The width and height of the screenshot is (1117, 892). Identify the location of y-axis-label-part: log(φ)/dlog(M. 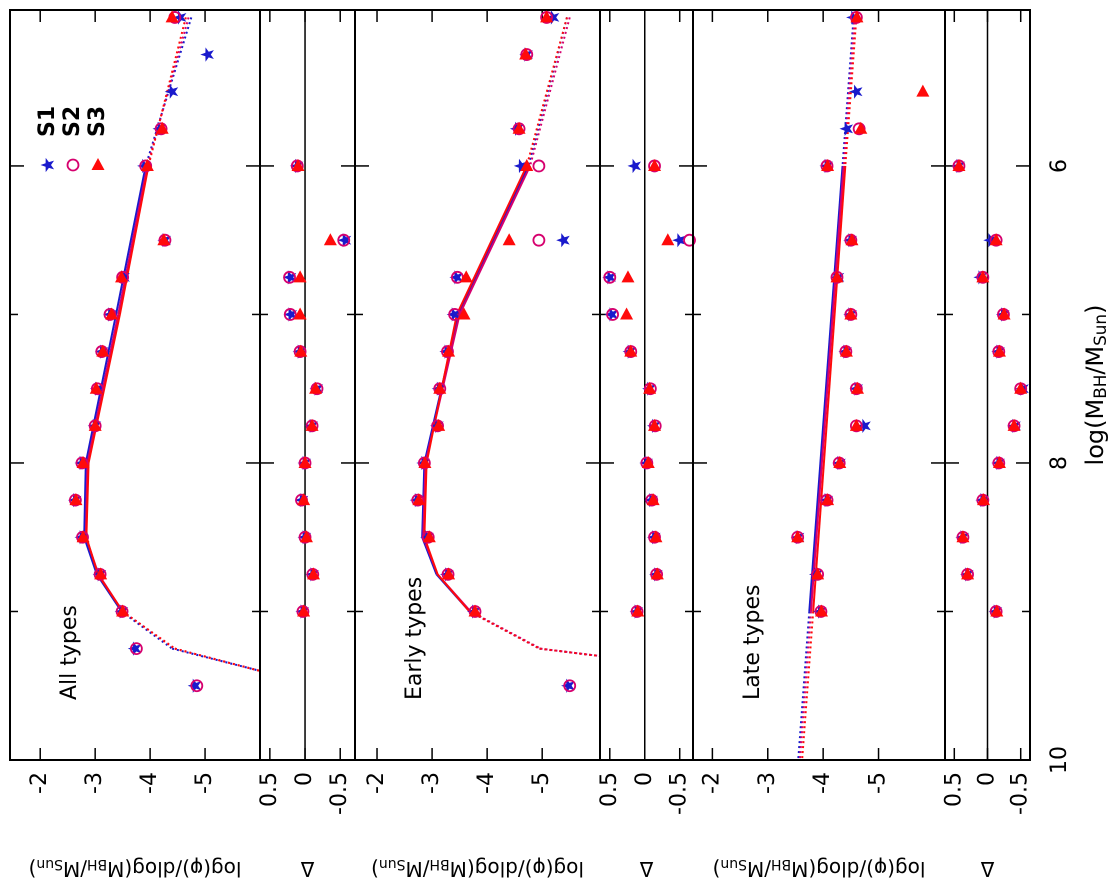
(174, 870).